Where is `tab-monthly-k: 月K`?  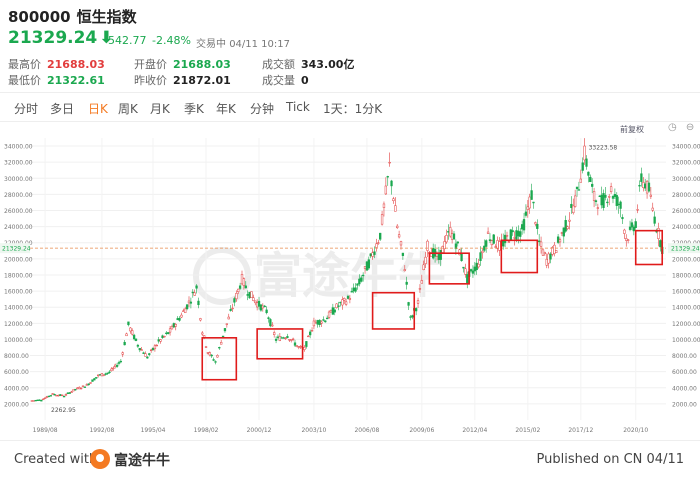 tab-monthly-k: 月K is located at coordinates (160, 109).